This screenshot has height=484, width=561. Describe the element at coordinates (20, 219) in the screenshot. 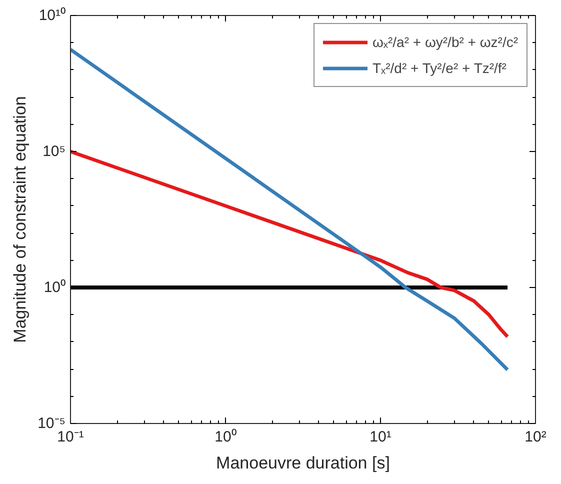

I see `y-axis-title: Magnitude of constraint equation` at that location.